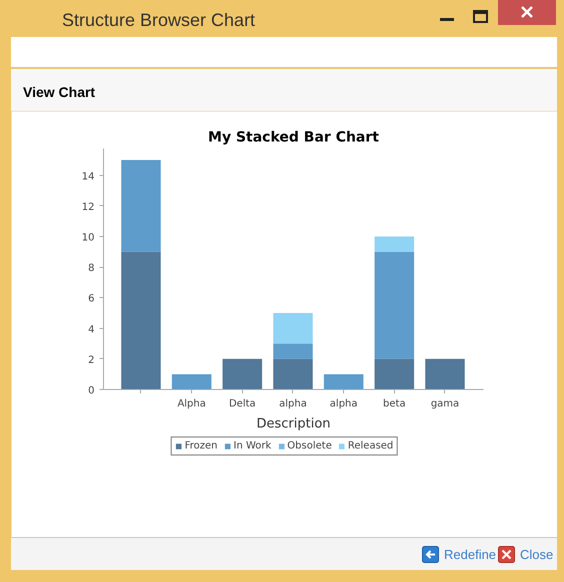 The height and width of the screenshot is (582, 564). What do you see at coordinates (309, 446) in the screenshot?
I see `legend-label: Obsolete` at bounding box center [309, 446].